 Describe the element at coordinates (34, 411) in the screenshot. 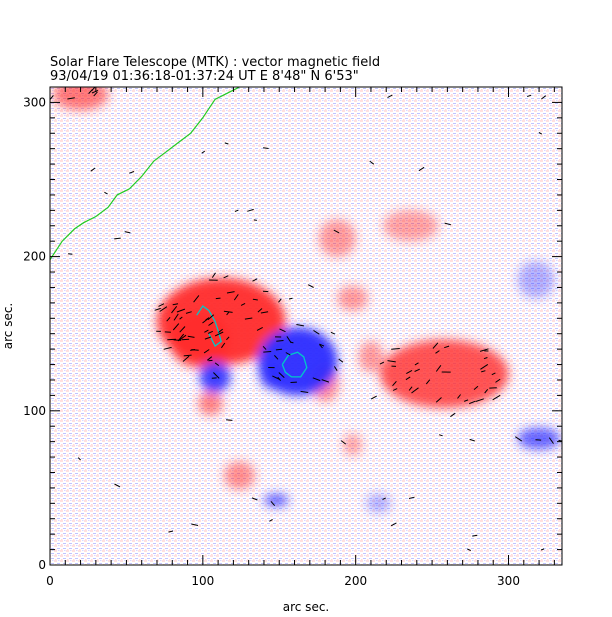

I see `y-tick-label: 100` at that location.